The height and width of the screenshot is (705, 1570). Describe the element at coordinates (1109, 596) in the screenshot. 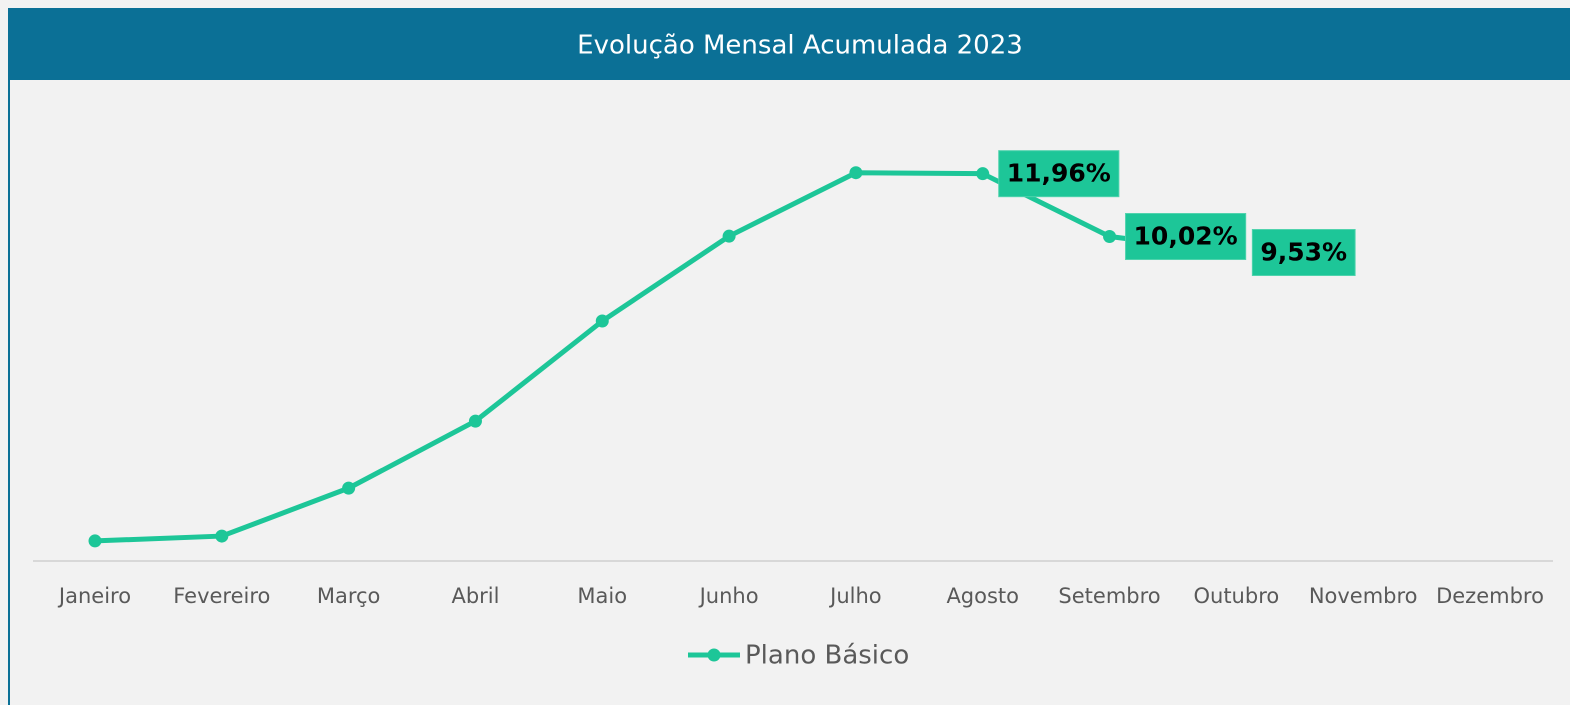

I see `x-tick-label: Setembro` at that location.